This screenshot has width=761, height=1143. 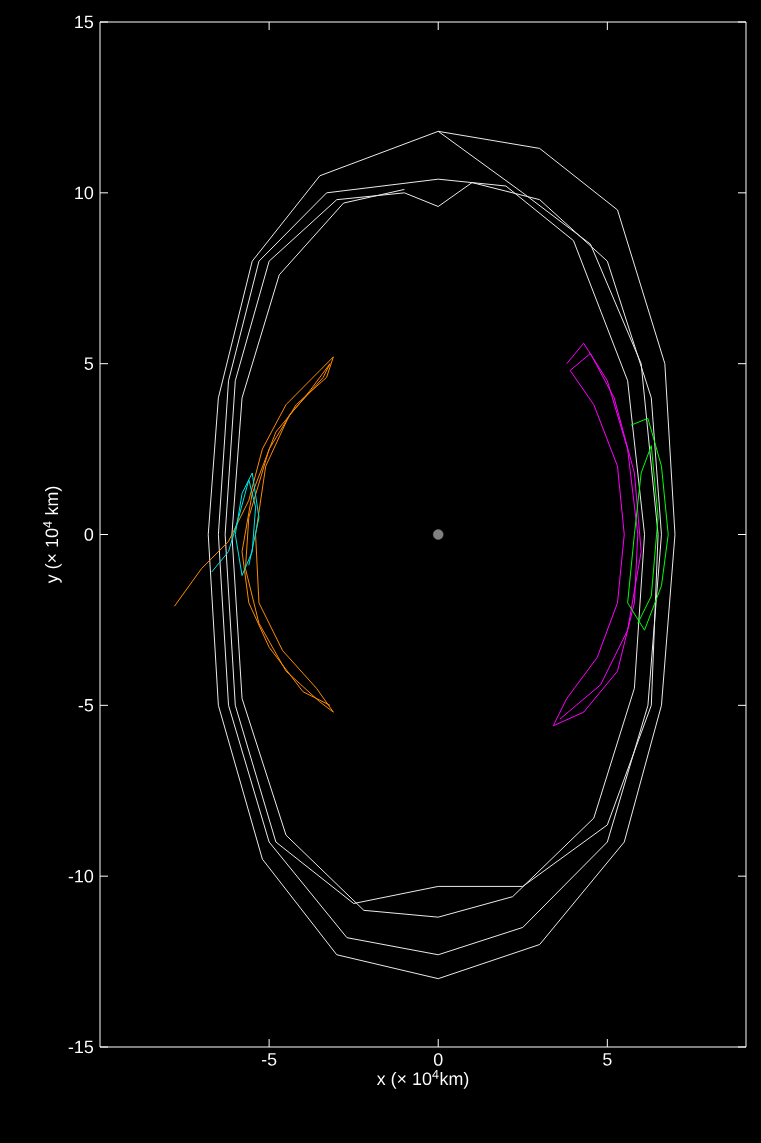 I want to click on y-tick-label: 10, so click(x=84, y=193).